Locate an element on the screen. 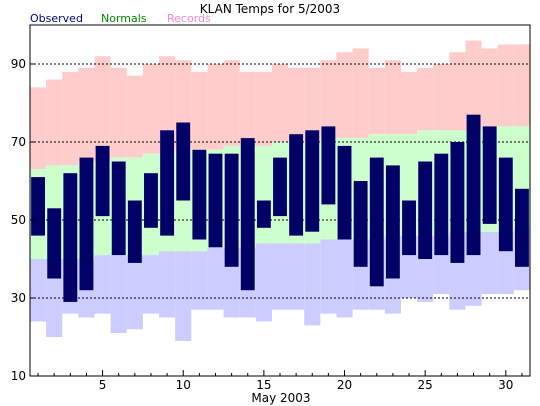 This screenshot has height=406, width=540. x-tick-label: 5 is located at coordinates (103, 385).